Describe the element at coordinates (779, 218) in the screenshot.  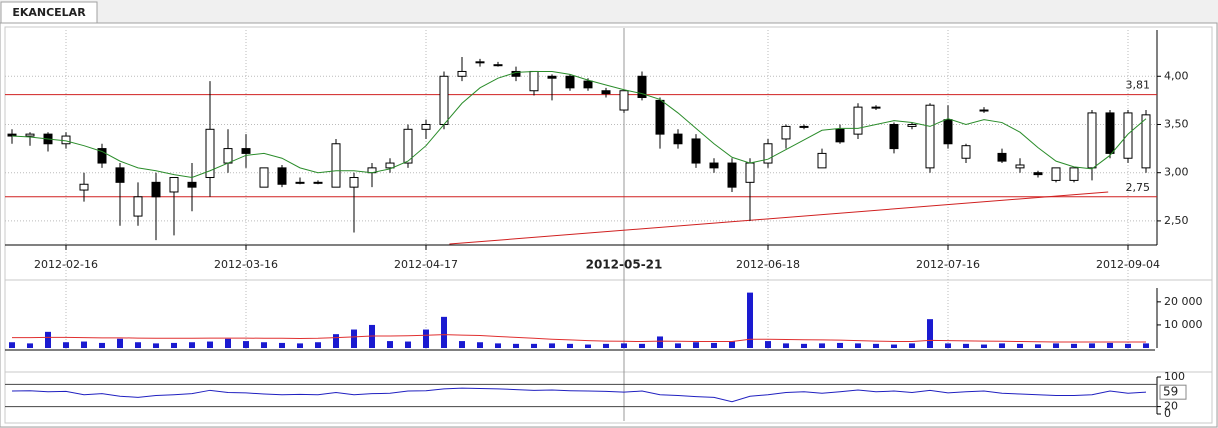
I see `trend-line` at that location.